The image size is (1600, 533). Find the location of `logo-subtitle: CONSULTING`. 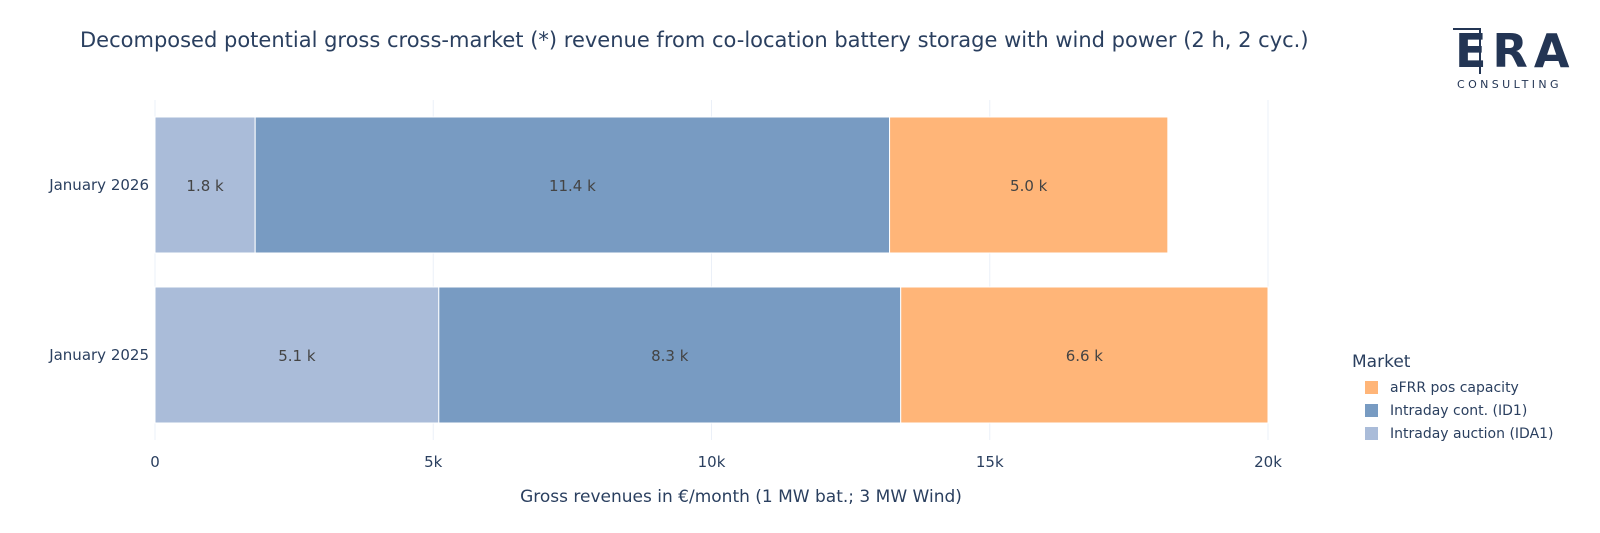

logo-subtitle: CONSULTING is located at coordinates (1509, 84).